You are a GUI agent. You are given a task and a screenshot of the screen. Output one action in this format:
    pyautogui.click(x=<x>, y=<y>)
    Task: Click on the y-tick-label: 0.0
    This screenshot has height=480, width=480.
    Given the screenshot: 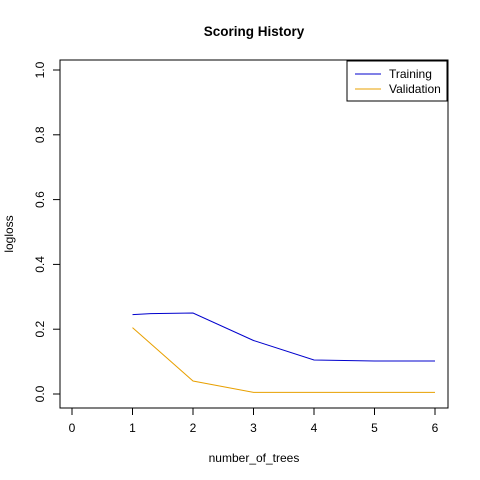 What is the action you would take?
    pyautogui.click(x=40, y=393)
    